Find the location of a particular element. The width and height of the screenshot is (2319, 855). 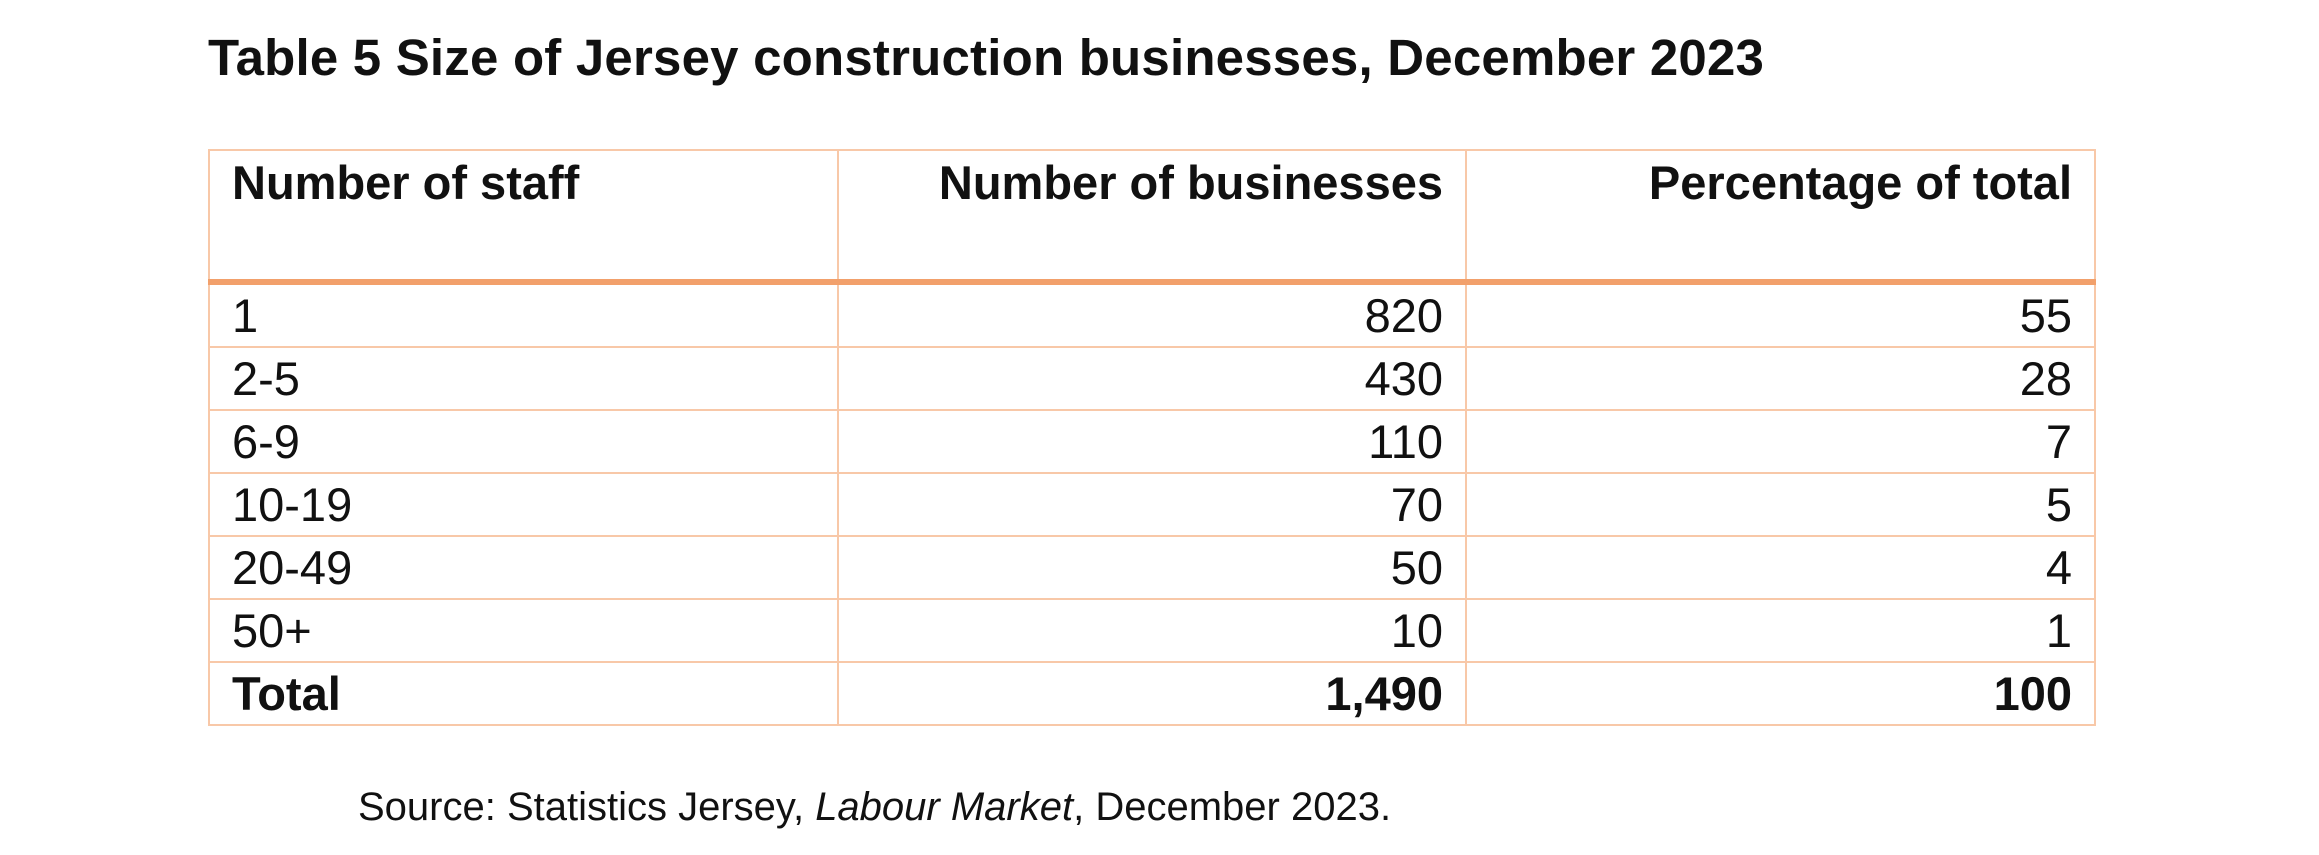

table-total-row: Total 1,490 100 is located at coordinates (1152, 693).